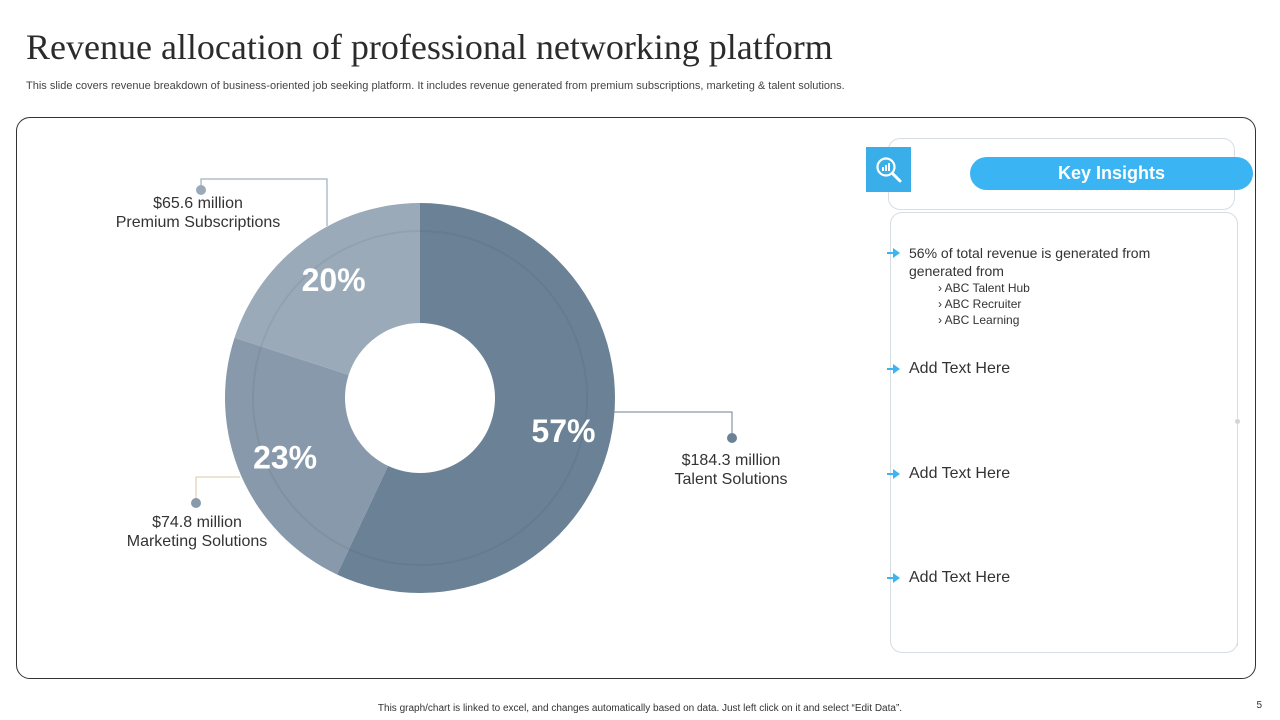 This screenshot has width=1280, height=720. I want to click on amount-label: $65.6 million, so click(198, 203).